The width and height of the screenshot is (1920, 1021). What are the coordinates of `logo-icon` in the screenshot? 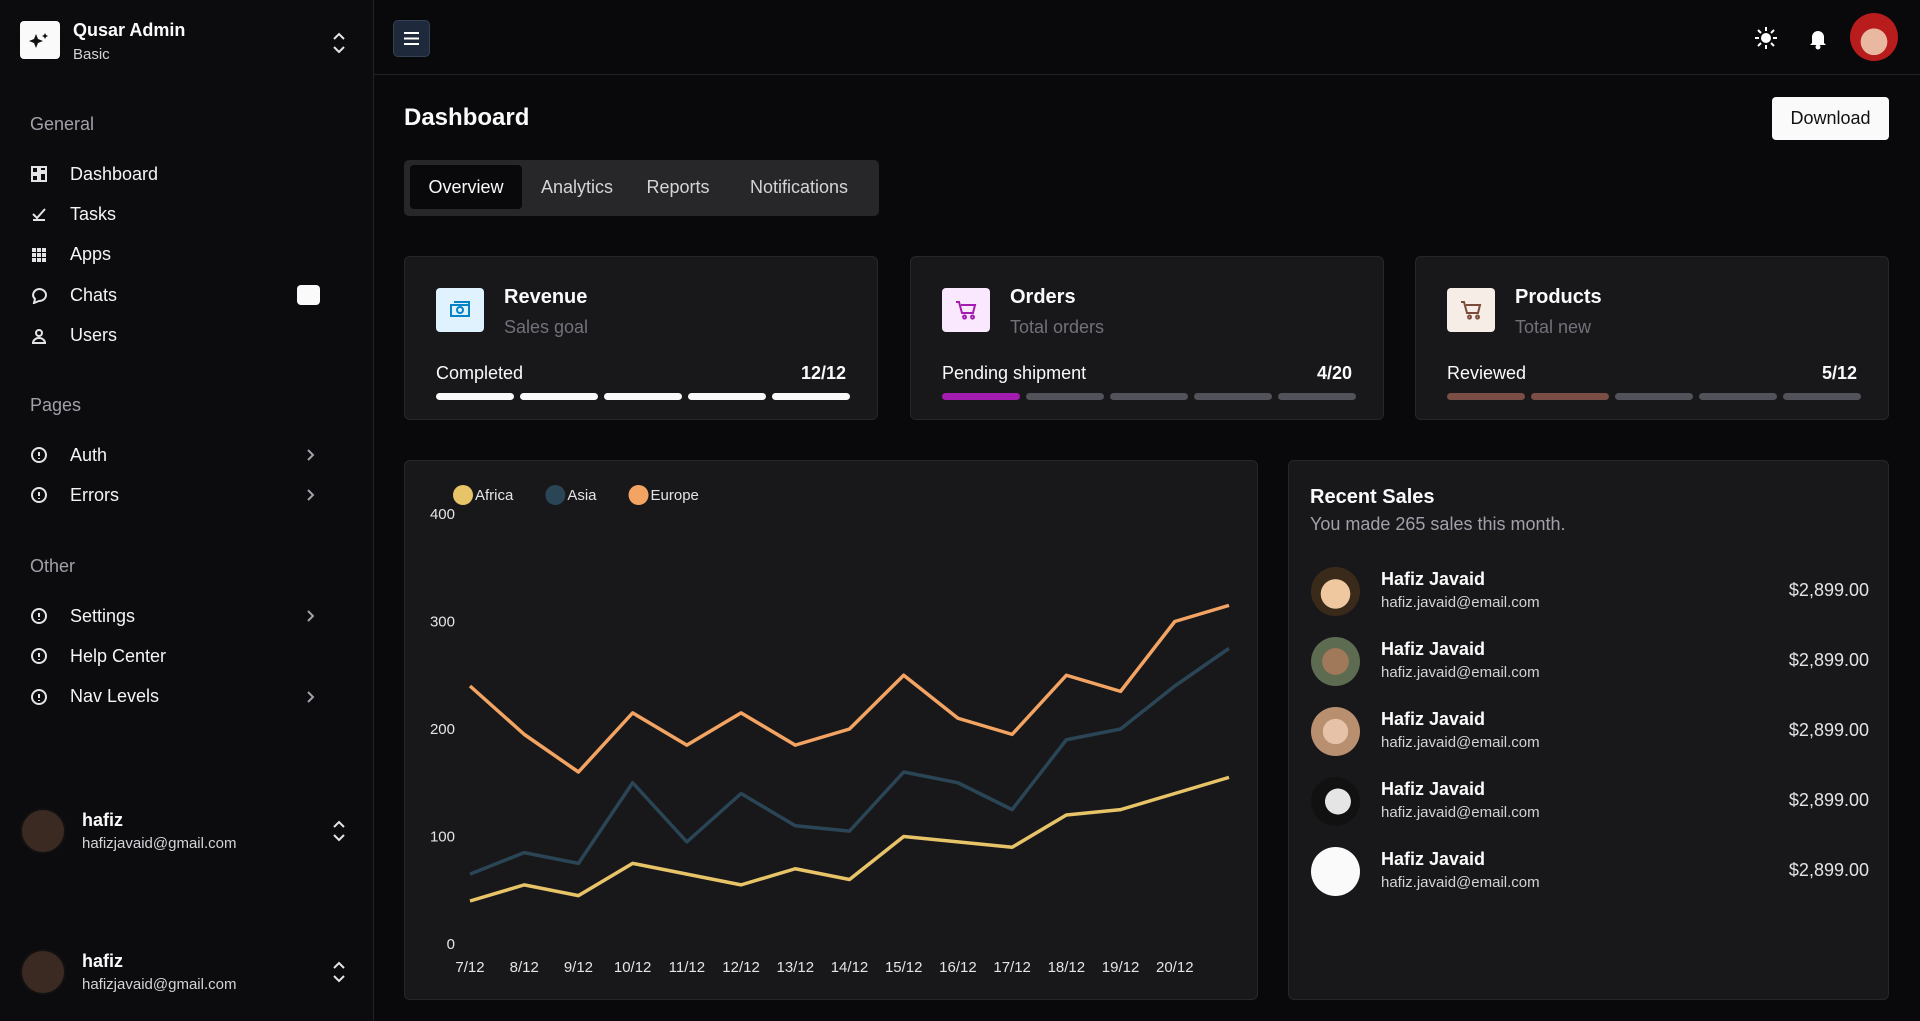 It's located at (38, 40).